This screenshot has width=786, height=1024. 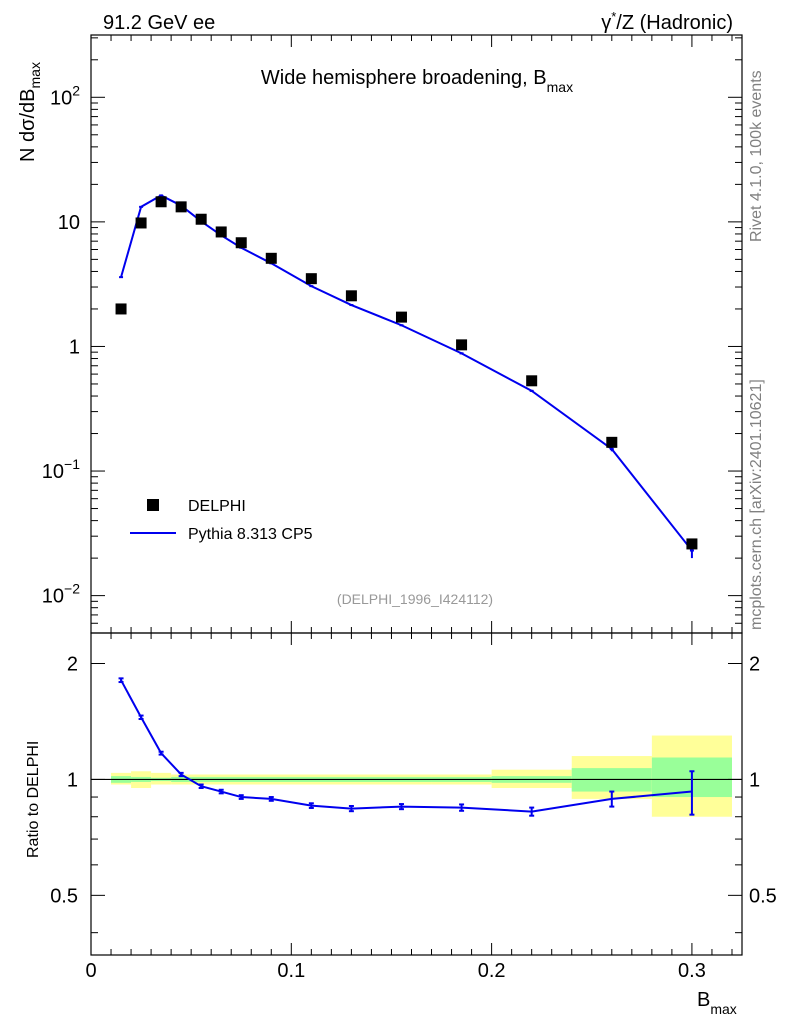 I want to click on ratio-tick-label-right: 1, so click(x=754, y=780).